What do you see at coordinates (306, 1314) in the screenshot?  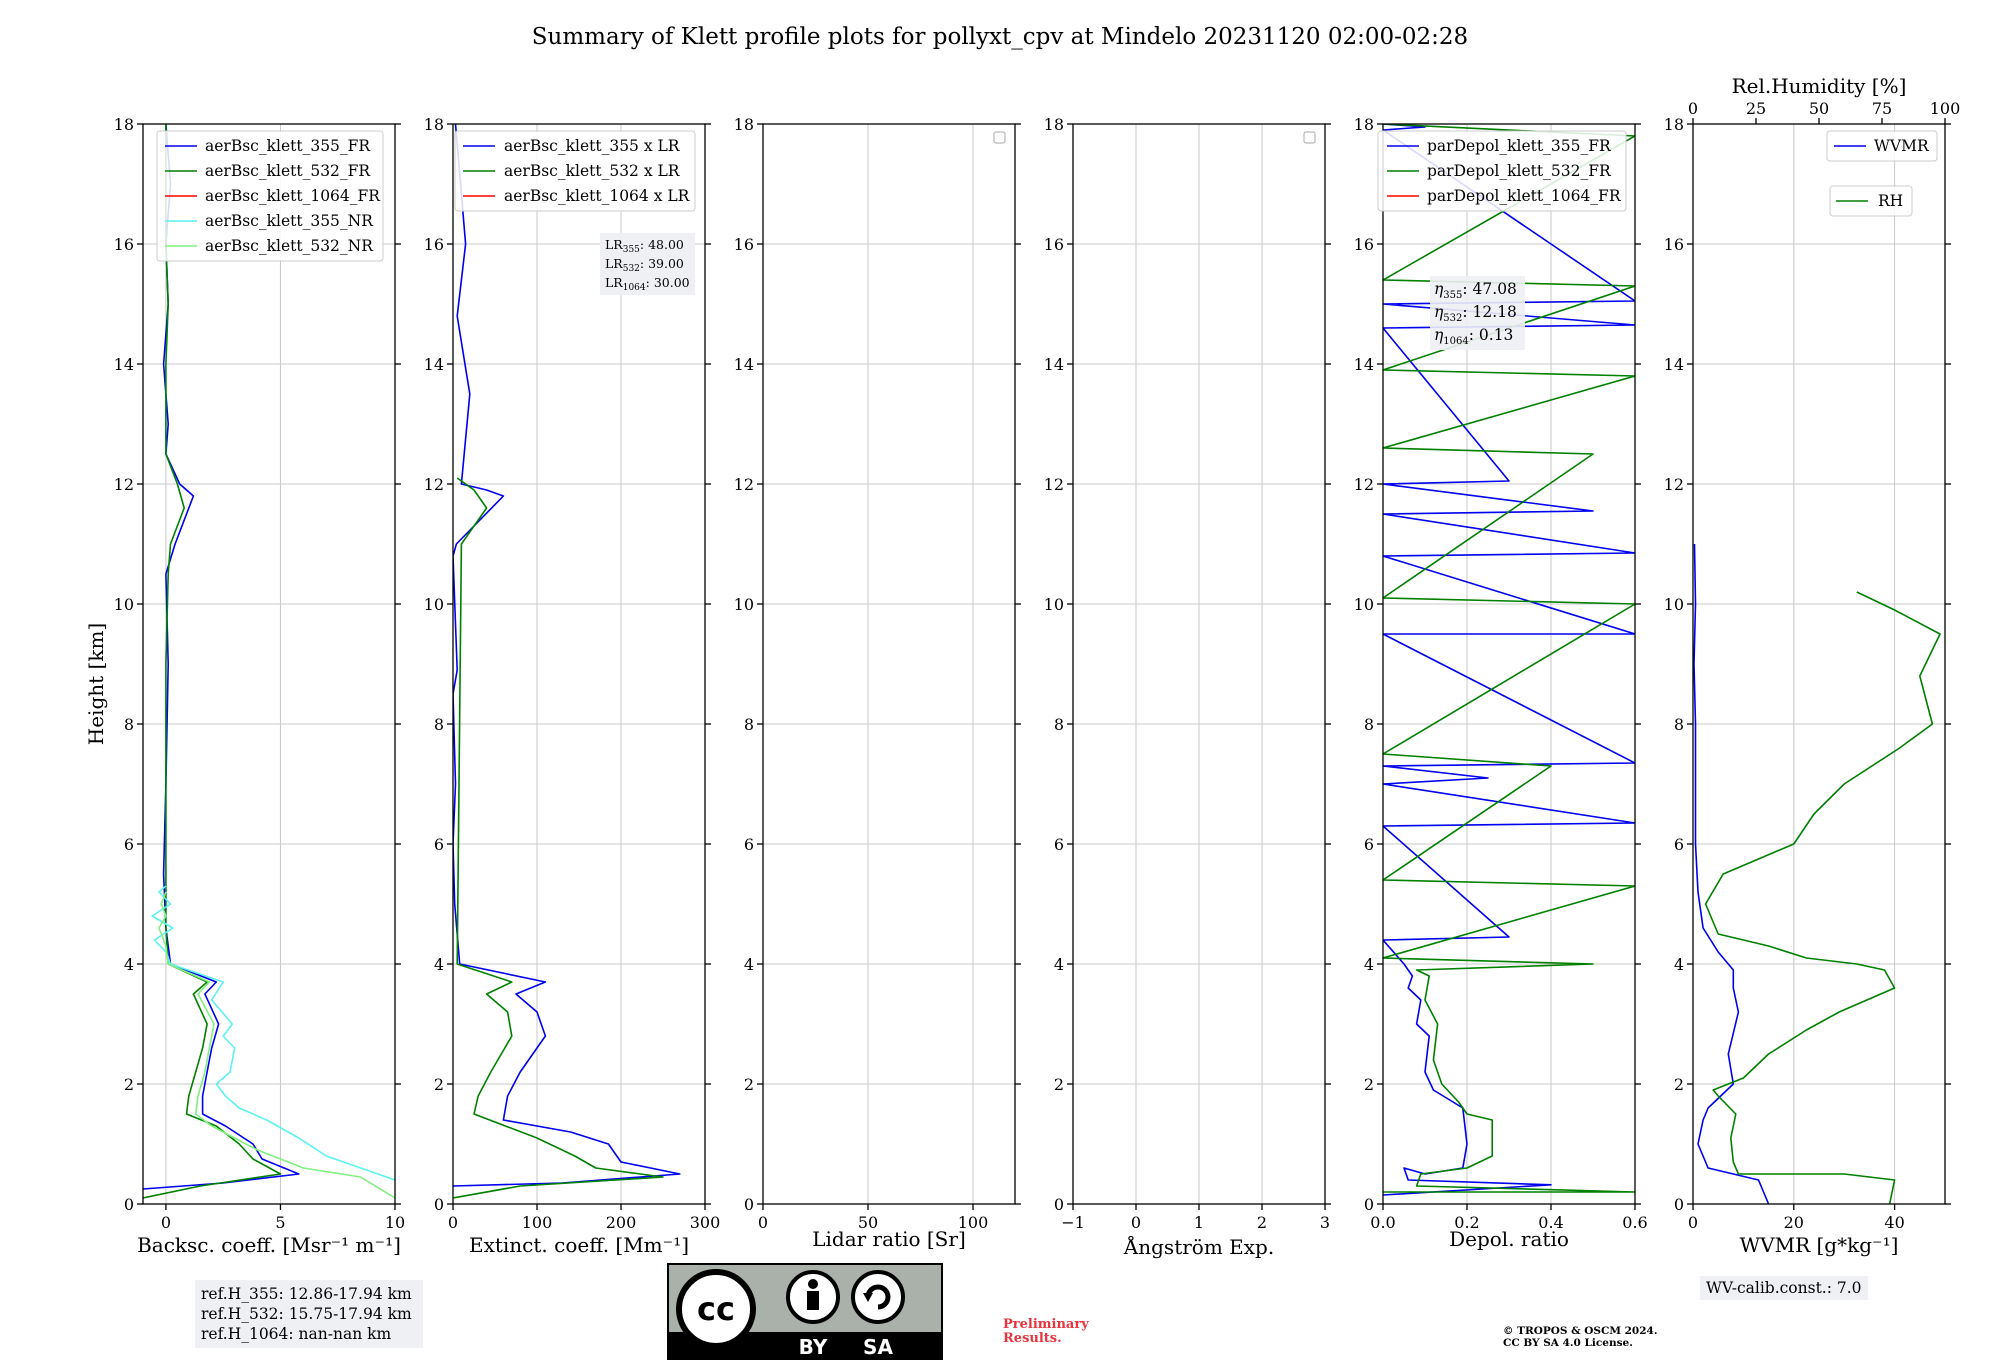 I see `ref-height-532: ref.H_532: 15.75-17.94 km` at bounding box center [306, 1314].